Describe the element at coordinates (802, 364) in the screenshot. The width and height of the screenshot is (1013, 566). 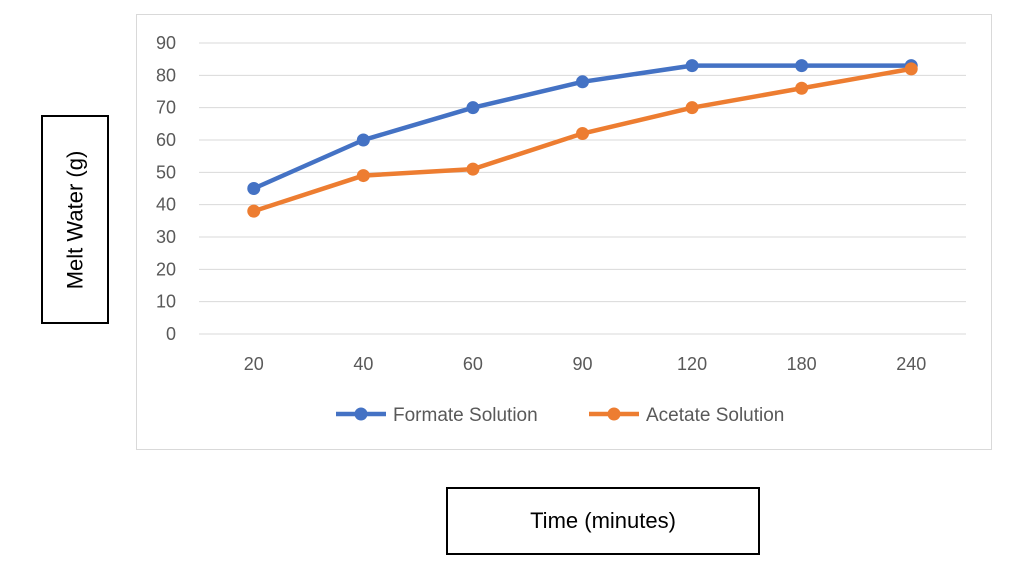
I see `x-tick-label-180: 180` at that location.